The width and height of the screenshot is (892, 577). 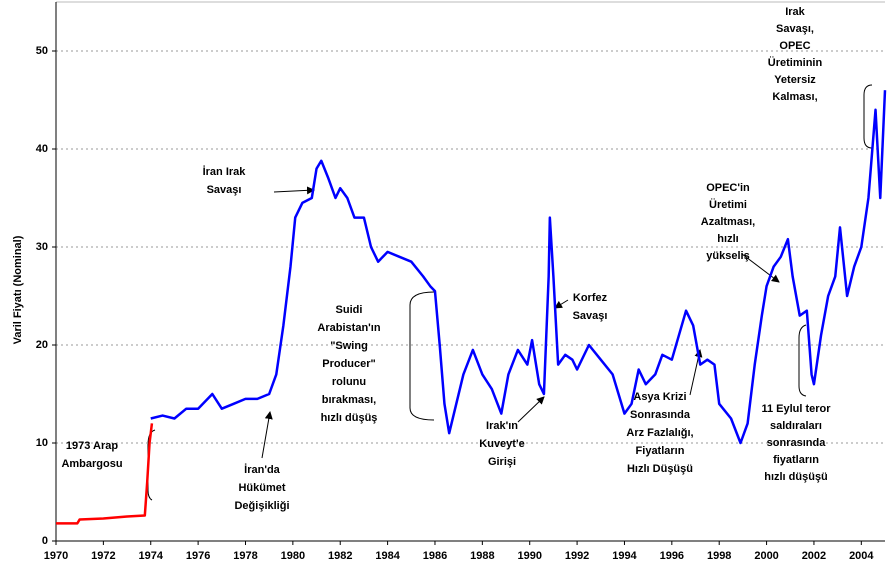 I want to click on annotation: hızlı düşüşü, so click(x=796, y=477).